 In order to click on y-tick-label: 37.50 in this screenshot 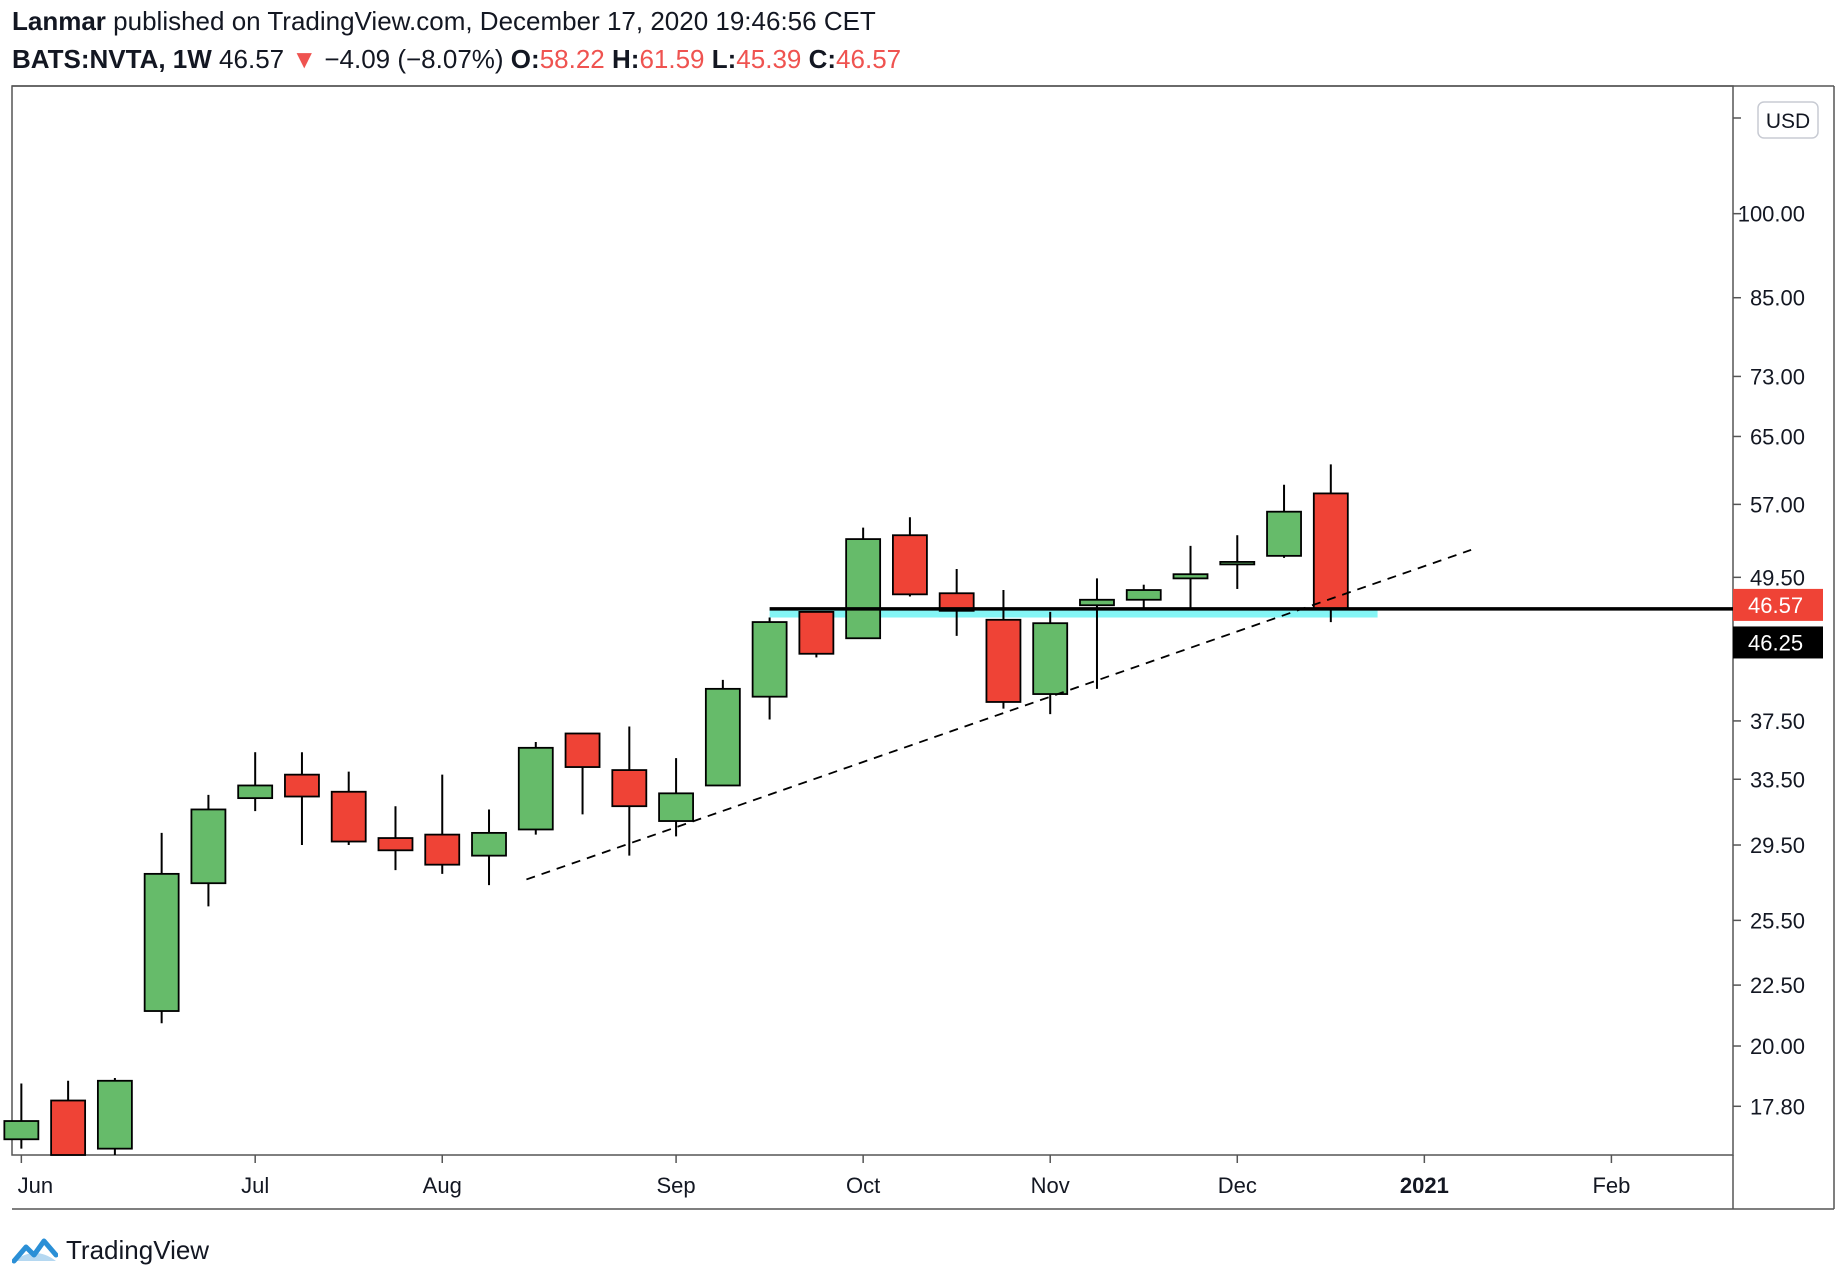, I will do `click(1777, 721)`.